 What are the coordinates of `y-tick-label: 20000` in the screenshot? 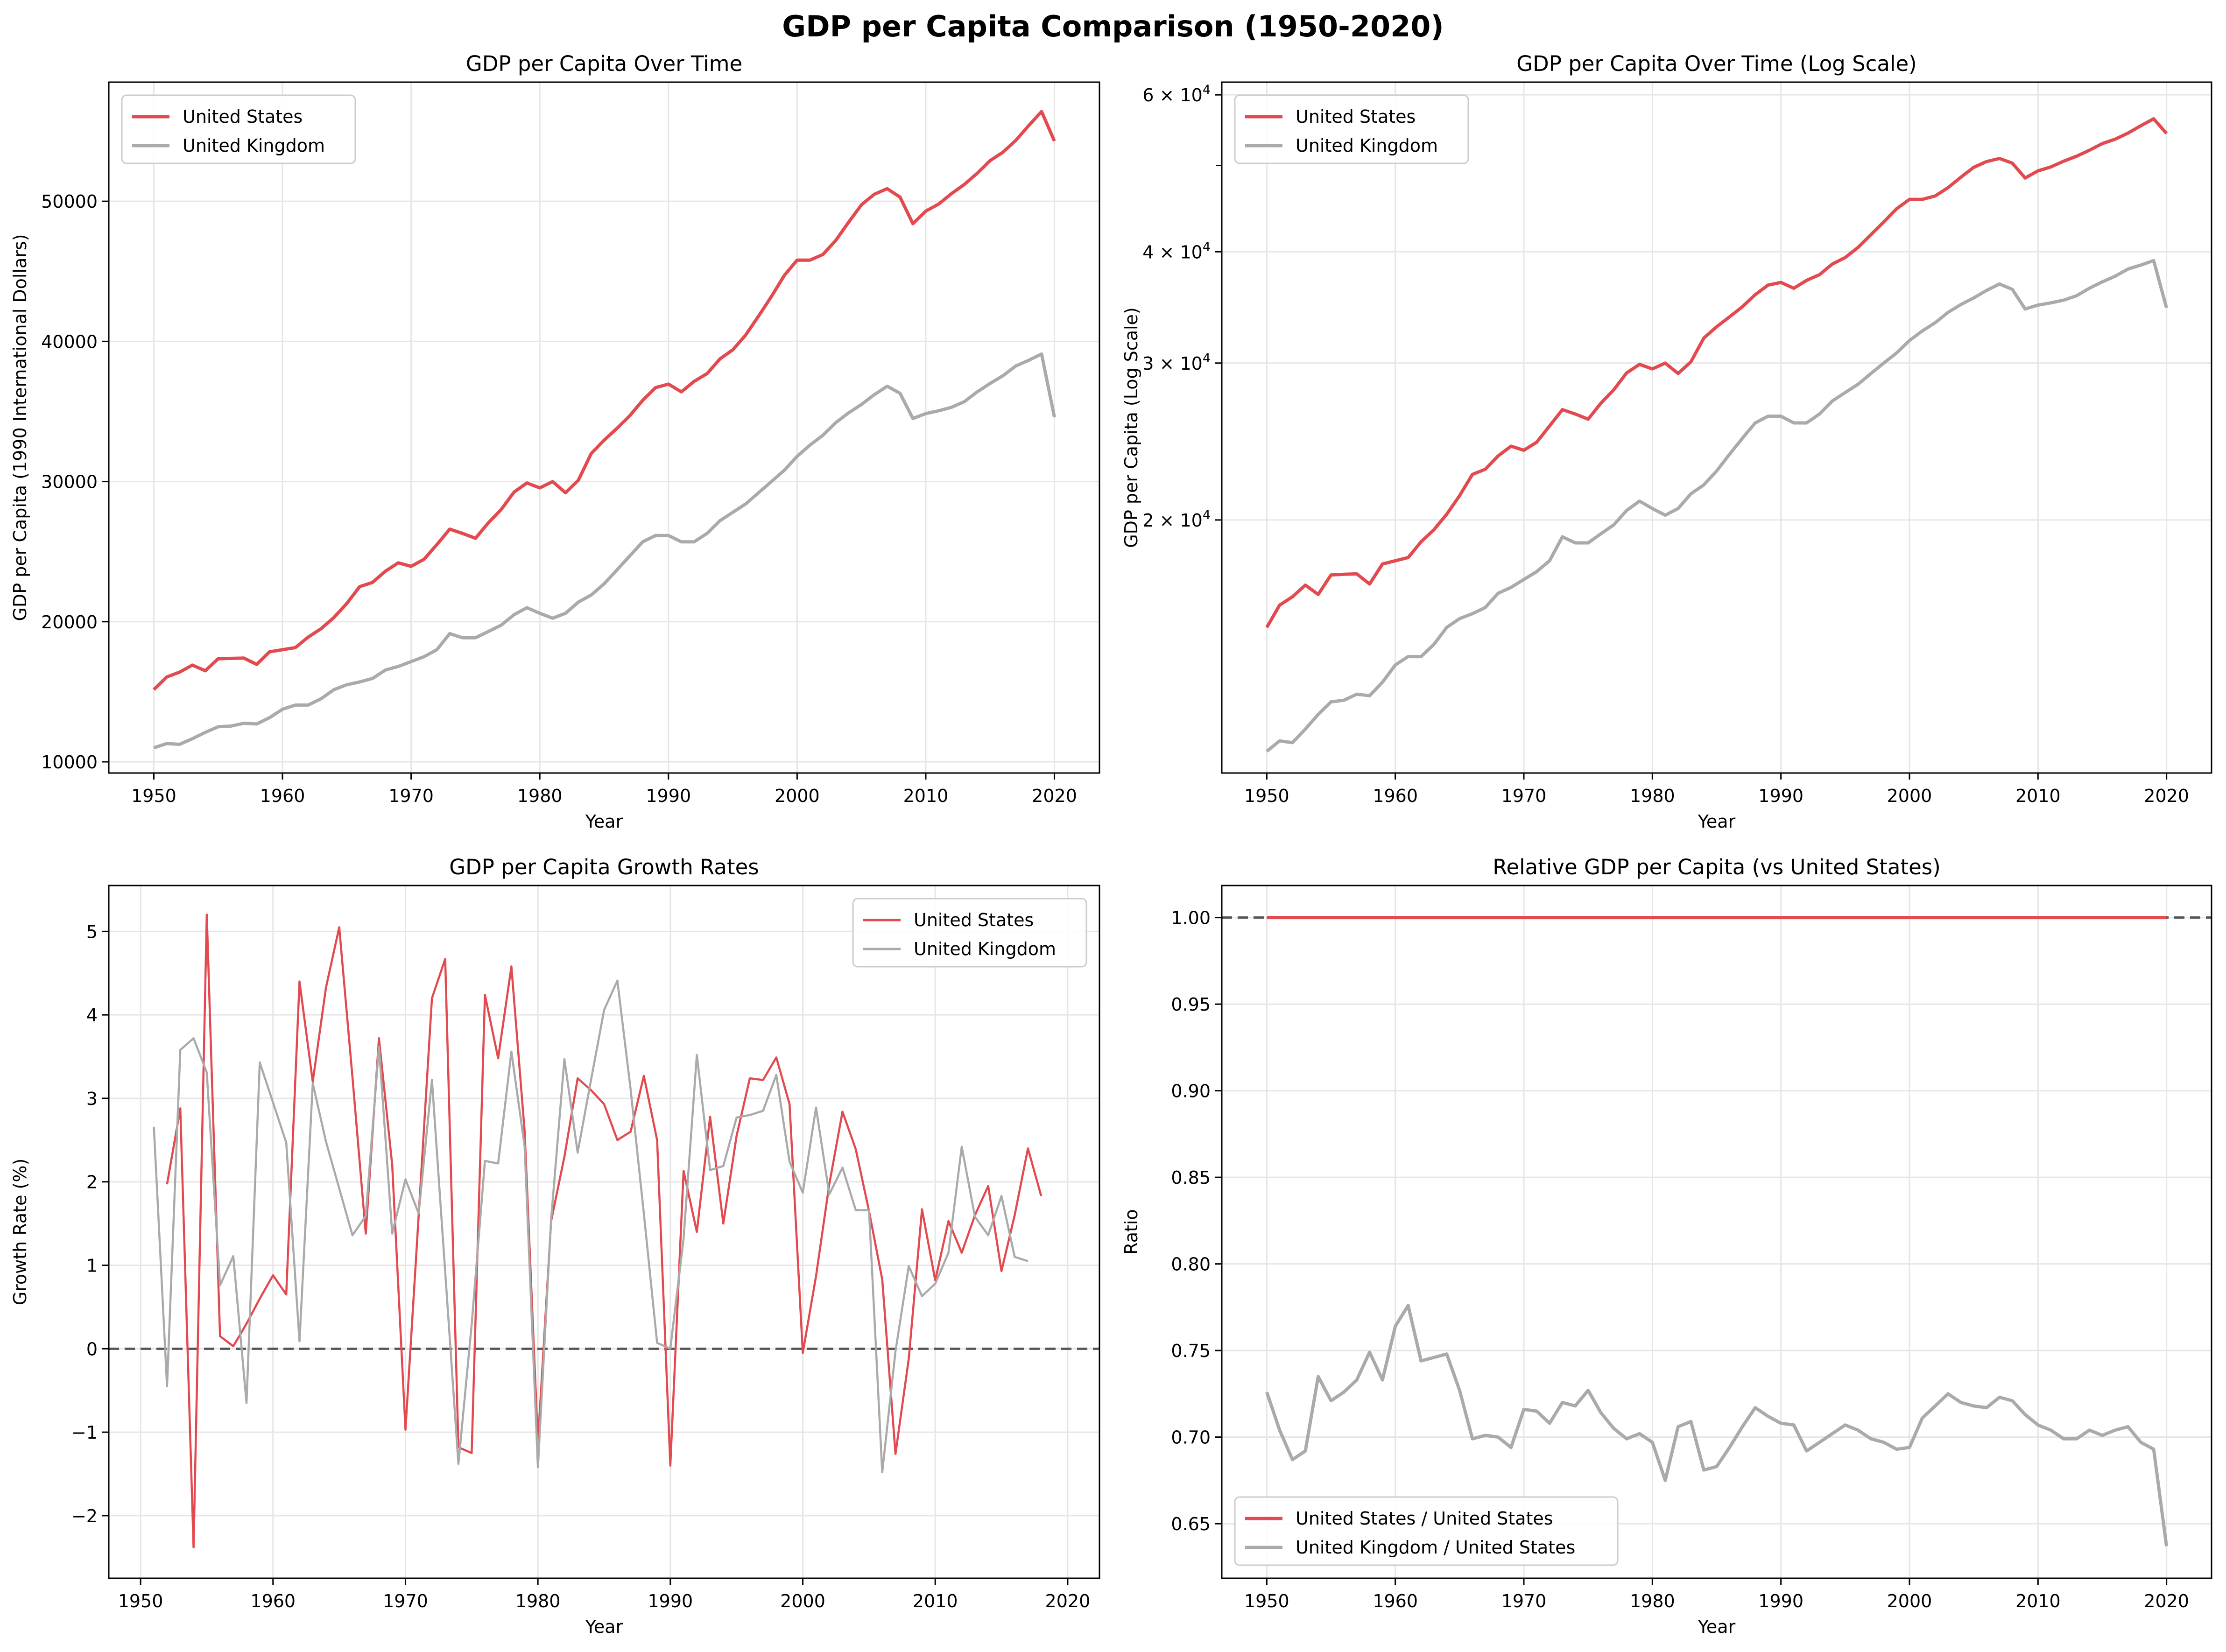 It's located at (69, 622).